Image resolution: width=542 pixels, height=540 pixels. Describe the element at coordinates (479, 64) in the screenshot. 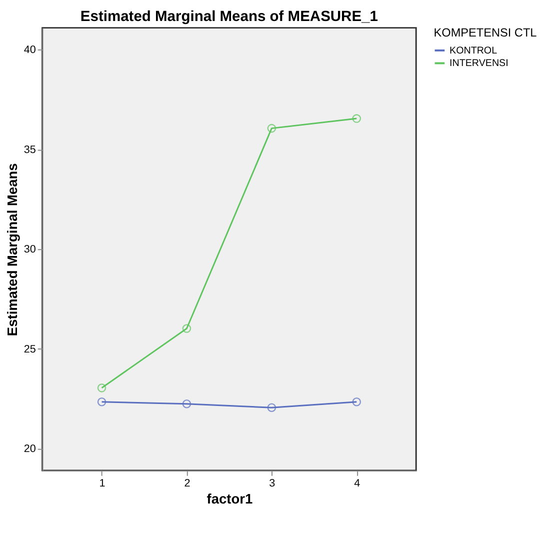

I see `legend-label: INTERVENSI` at that location.